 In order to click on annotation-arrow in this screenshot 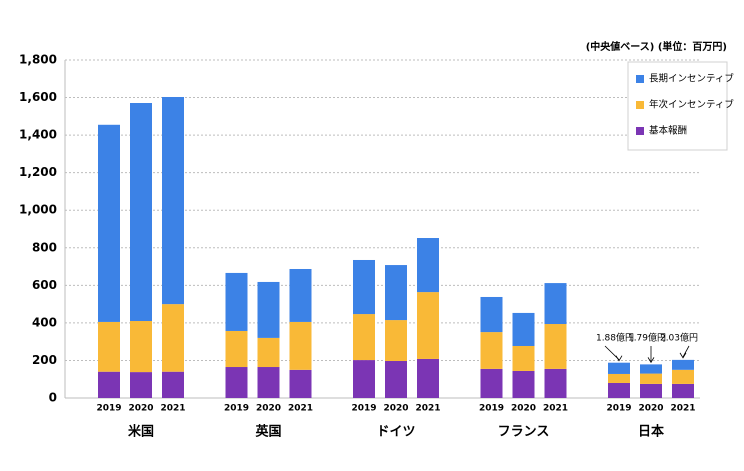, I will do `click(686, 351)`.